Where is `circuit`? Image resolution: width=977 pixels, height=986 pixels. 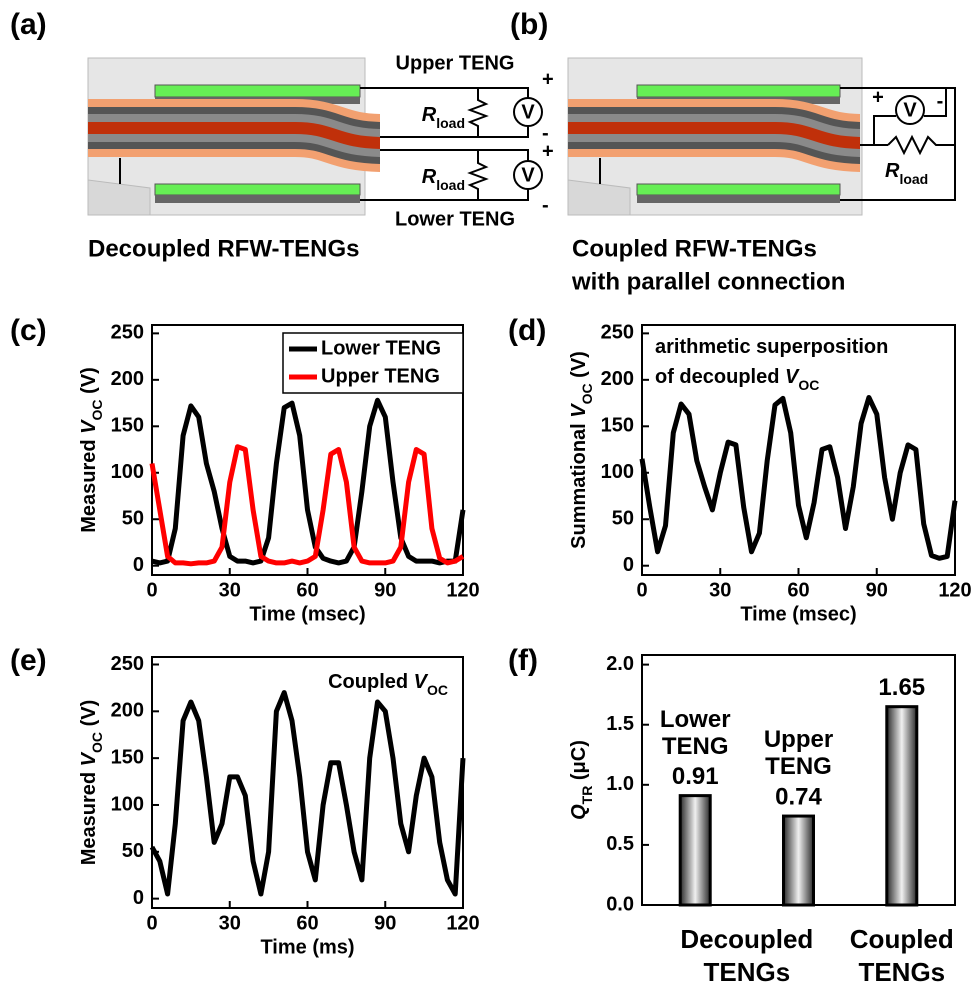
circuit is located at coordinates (451, 144).